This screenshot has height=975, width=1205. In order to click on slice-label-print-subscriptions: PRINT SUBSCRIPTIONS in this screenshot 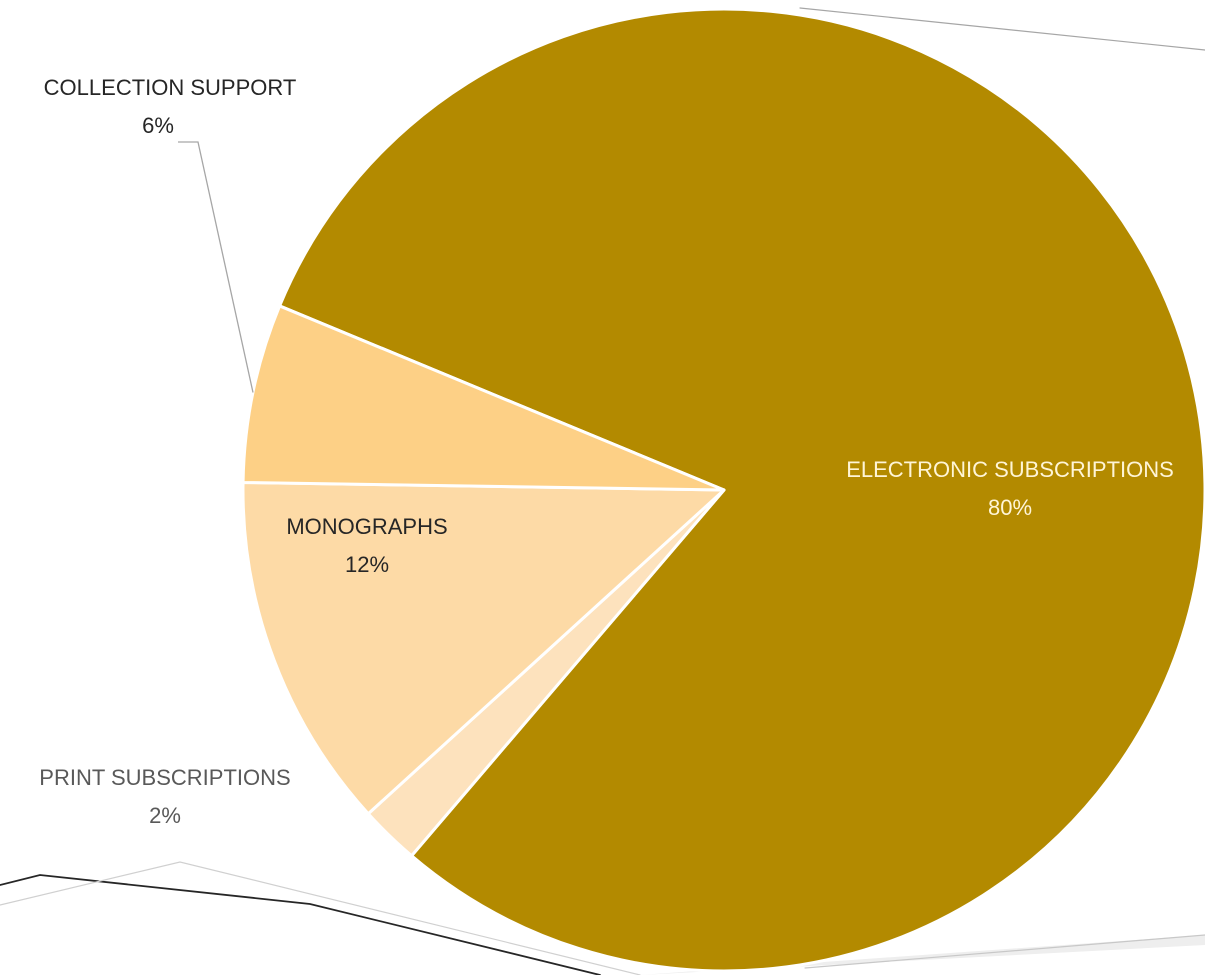, I will do `click(164, 777)`.